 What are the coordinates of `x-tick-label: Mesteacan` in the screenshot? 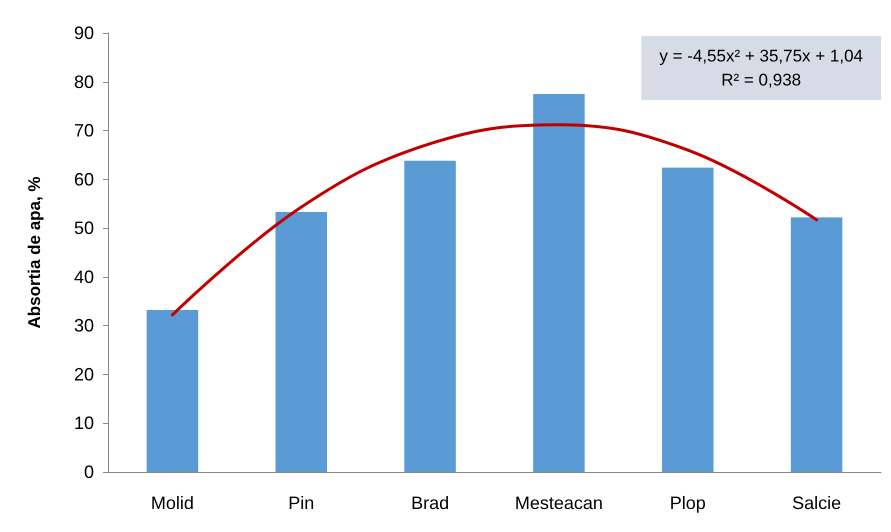 It's located at (558, 503).